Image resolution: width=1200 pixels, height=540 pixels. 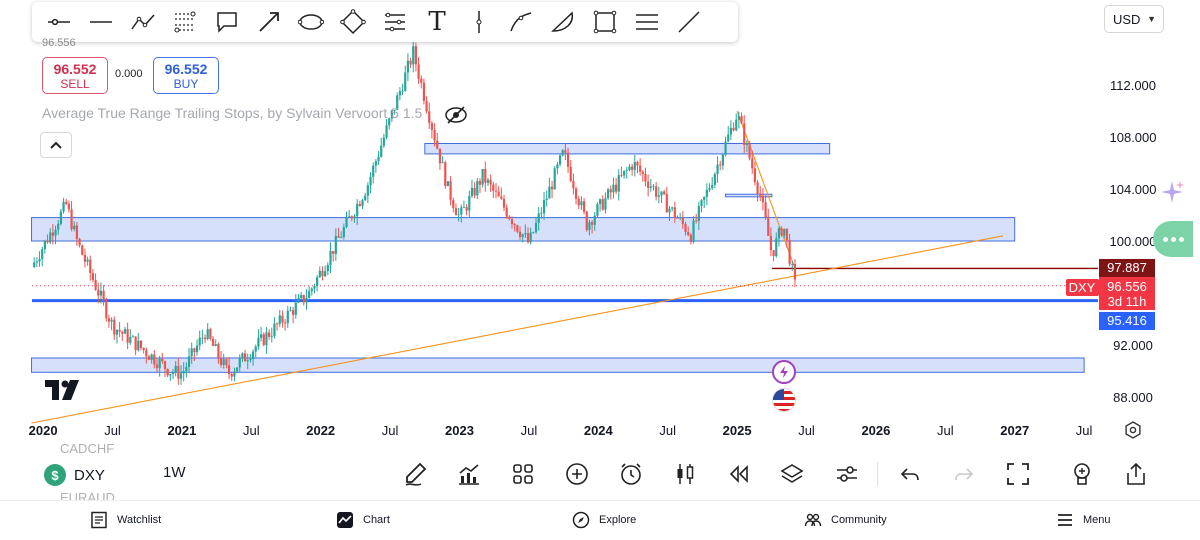 What do you see at coordinates (59, 22) in the screenshot?
I see `cursor-line-tool` at bounding box center [59, 22].